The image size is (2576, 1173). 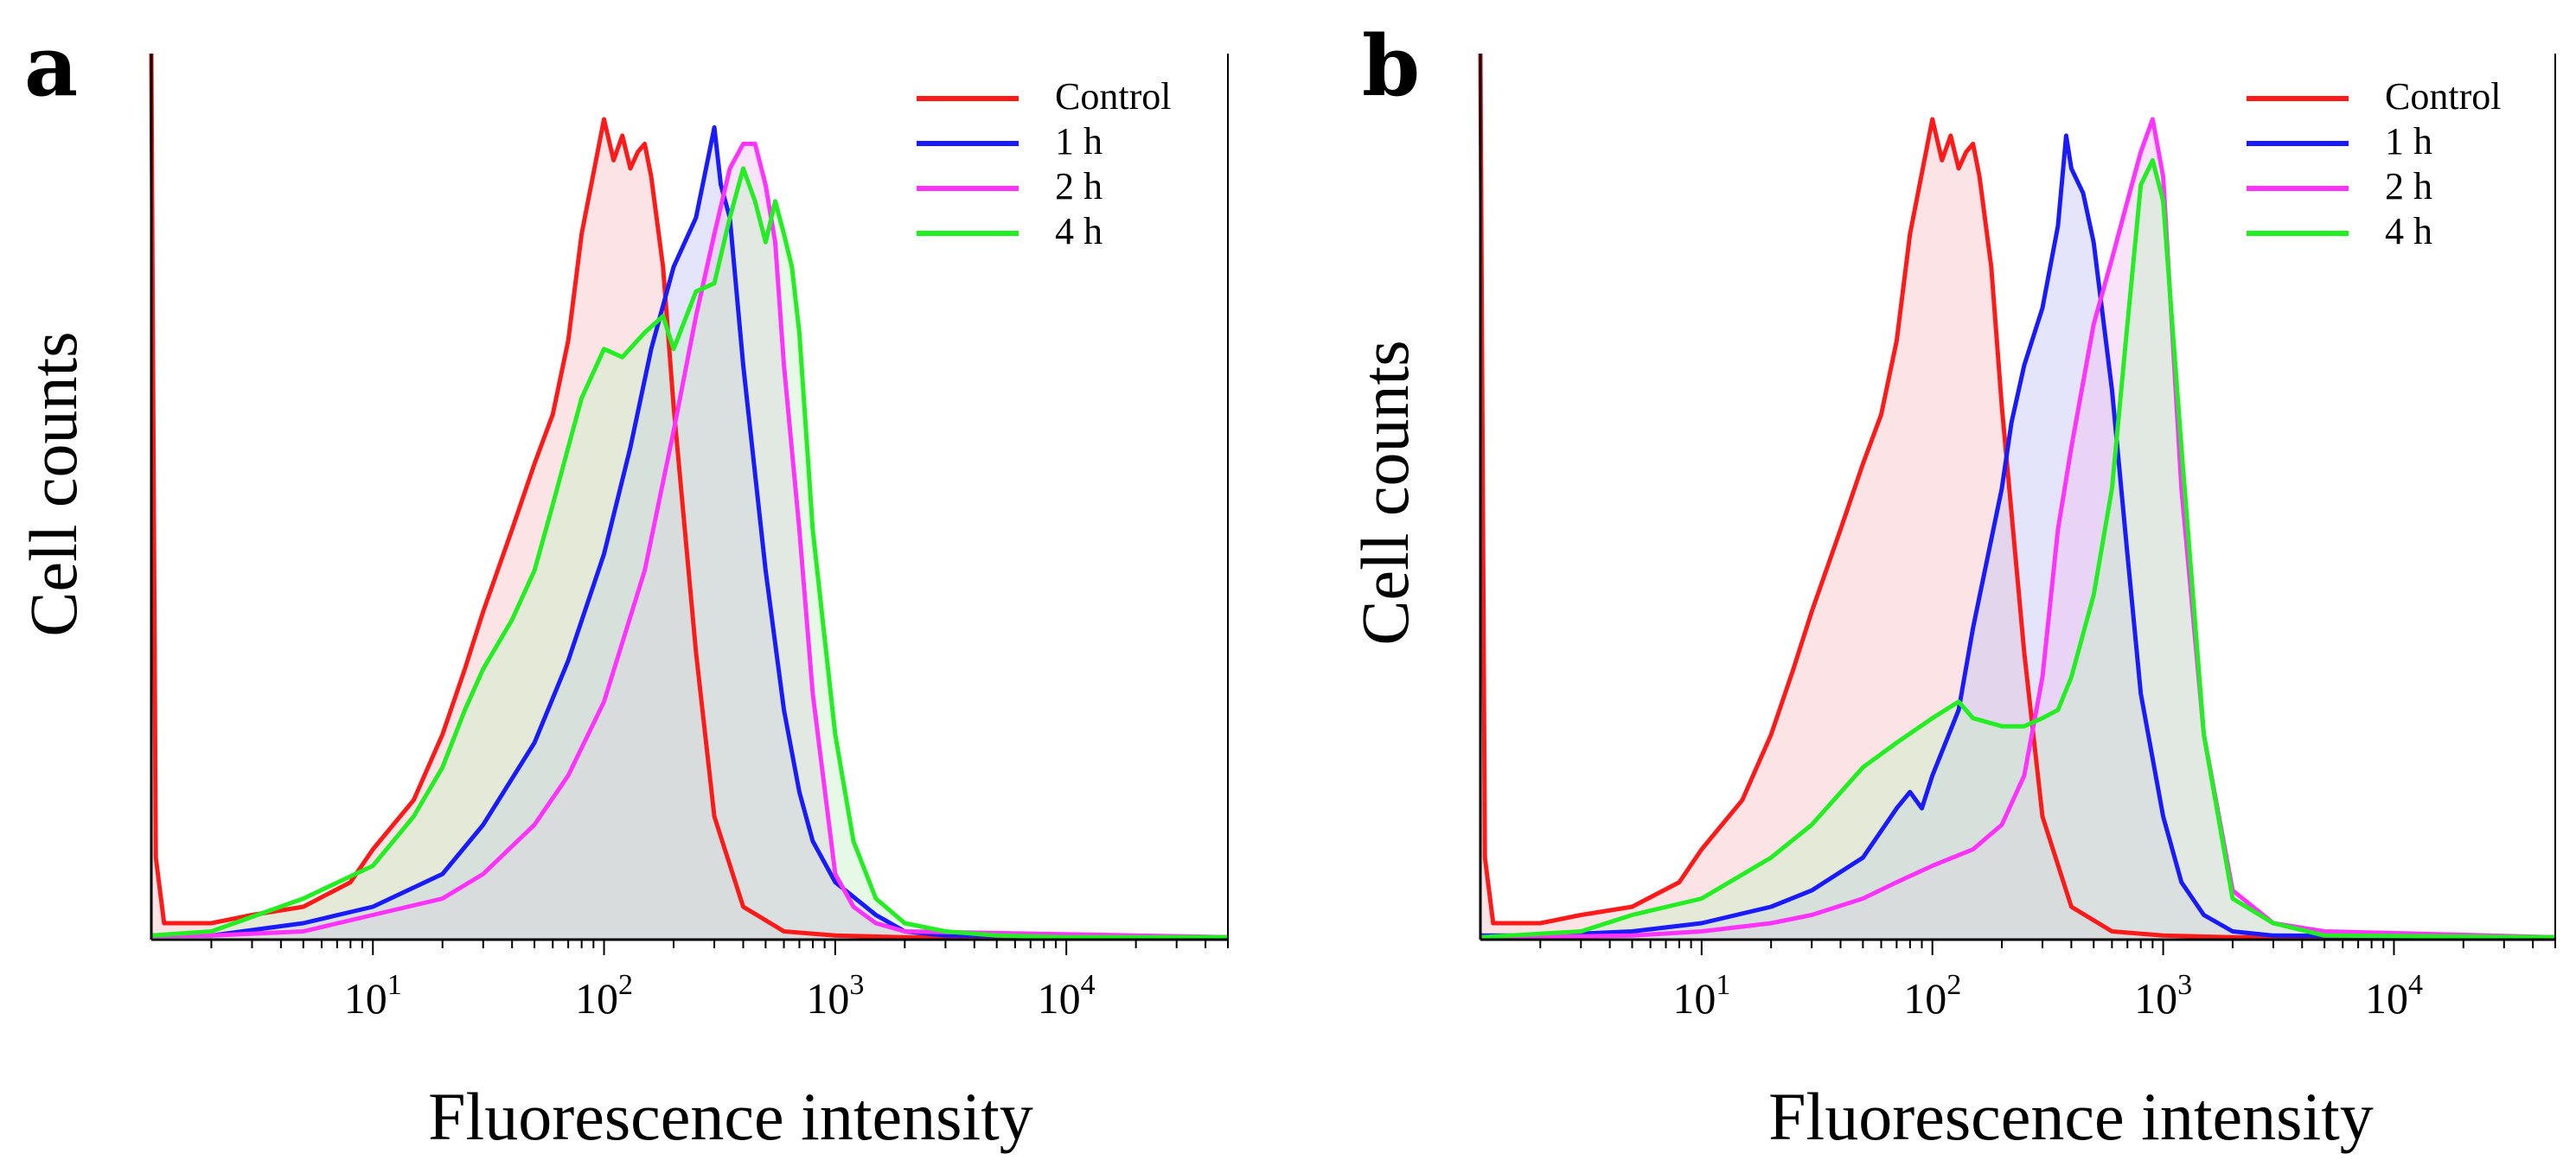 I want to click on legend-label-2-h-a: 2 h, so click(x=1079, y=186).